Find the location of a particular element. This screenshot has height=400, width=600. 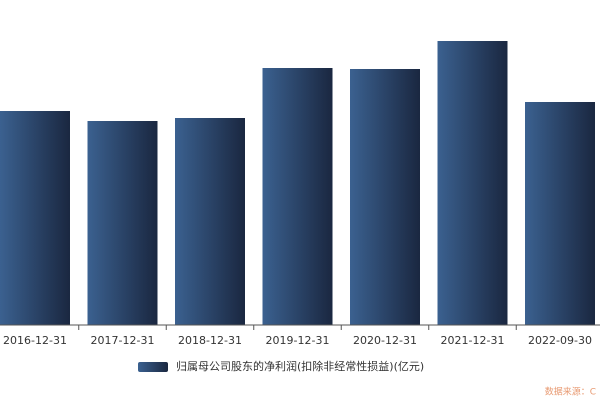

x-tick-label: 2022-09-30 is located at coordinates (560, 340).